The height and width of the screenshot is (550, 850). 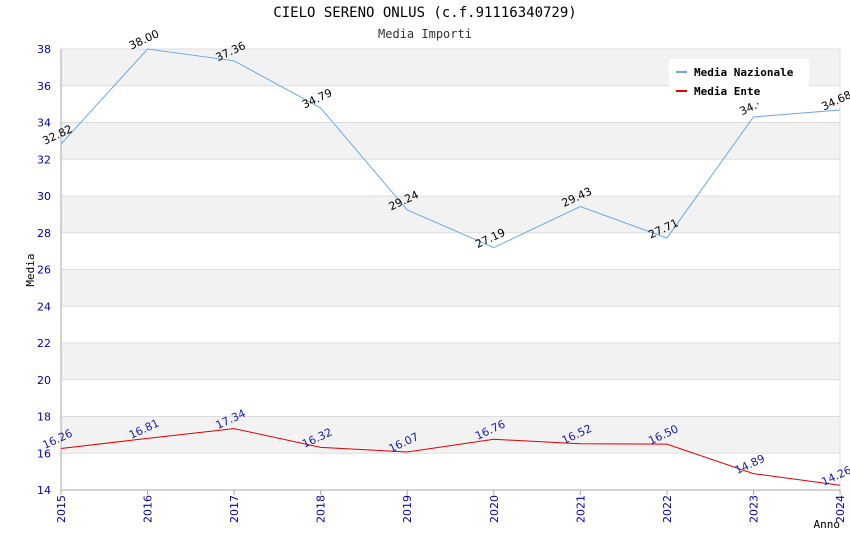 What do you see at coordinates (44, 453) in the screenshot?
I see `y-tick-label: 16` at bounding box center [44, 453].